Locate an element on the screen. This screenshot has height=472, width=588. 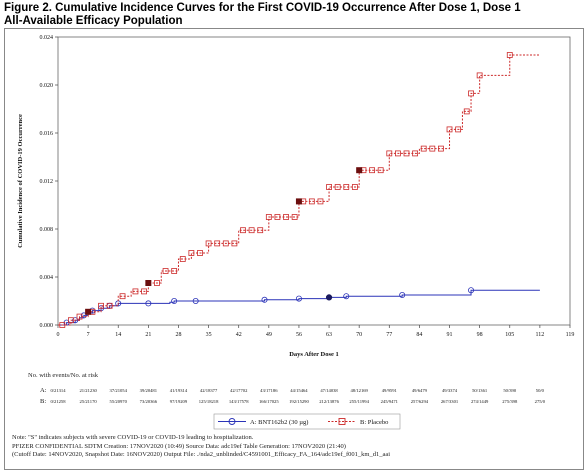
legend-box is located at coordinates (307, 421).